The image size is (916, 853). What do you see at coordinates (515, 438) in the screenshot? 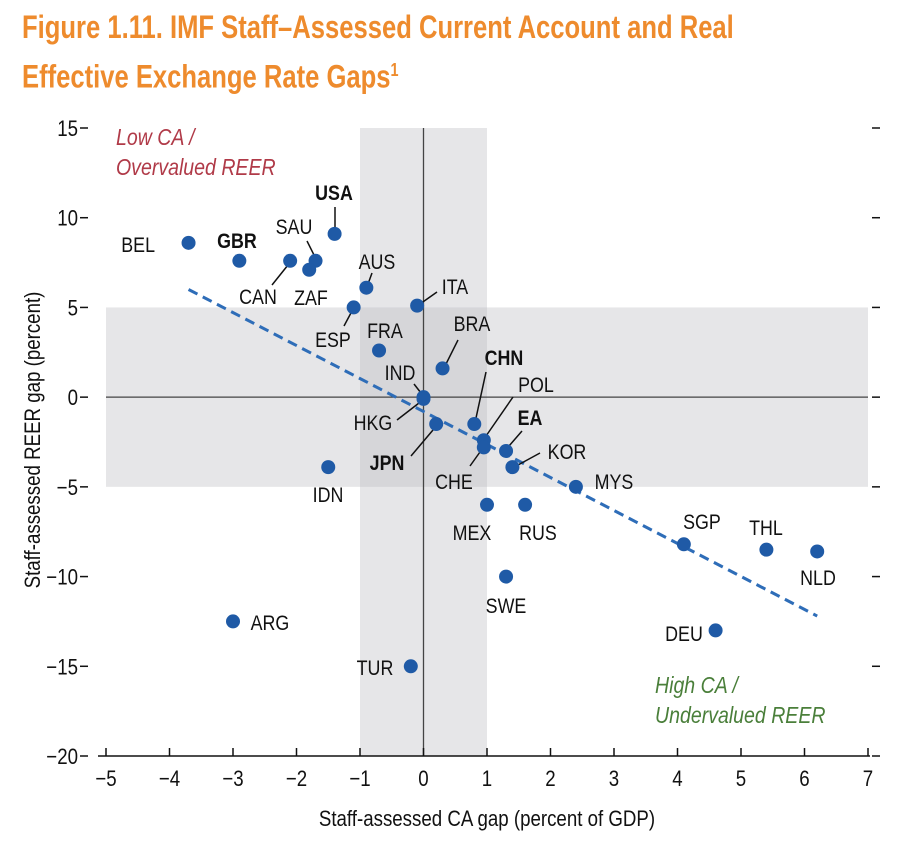
I see `leader-line-ea` at bounding box center [515, 438].